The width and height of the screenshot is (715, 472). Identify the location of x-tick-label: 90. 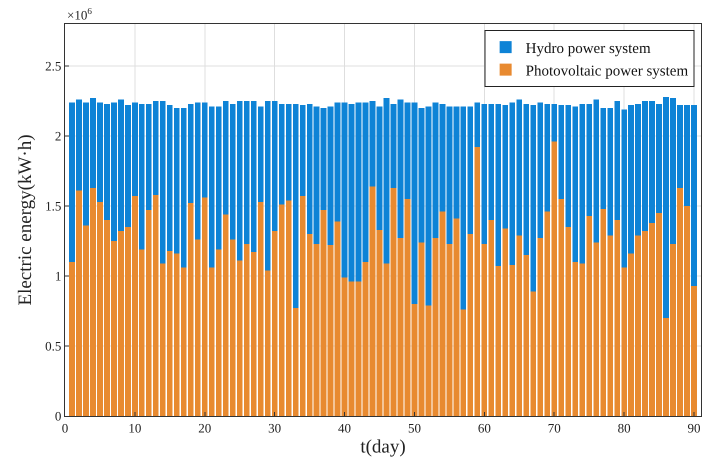
(694, 428).